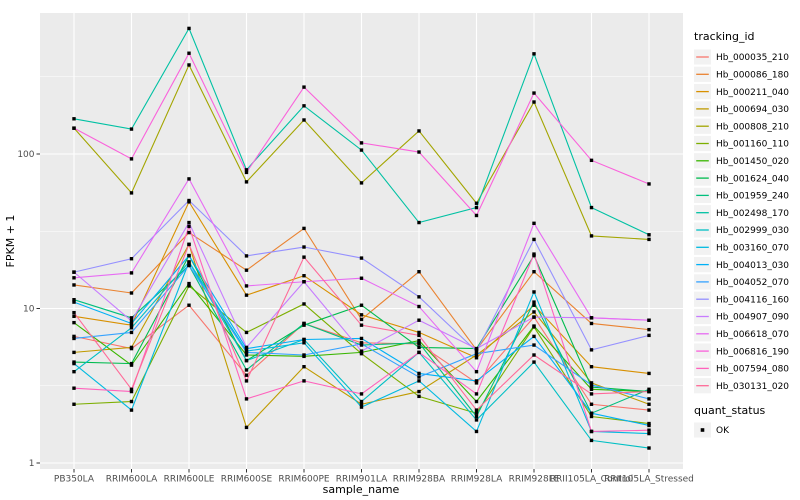 The width and height of the screenshot is (800, 500). What do you see at coordinates (752, 370) in the screenshot?
I see `legend-label: Hb_007594_080` at bounding box center [752, 370].